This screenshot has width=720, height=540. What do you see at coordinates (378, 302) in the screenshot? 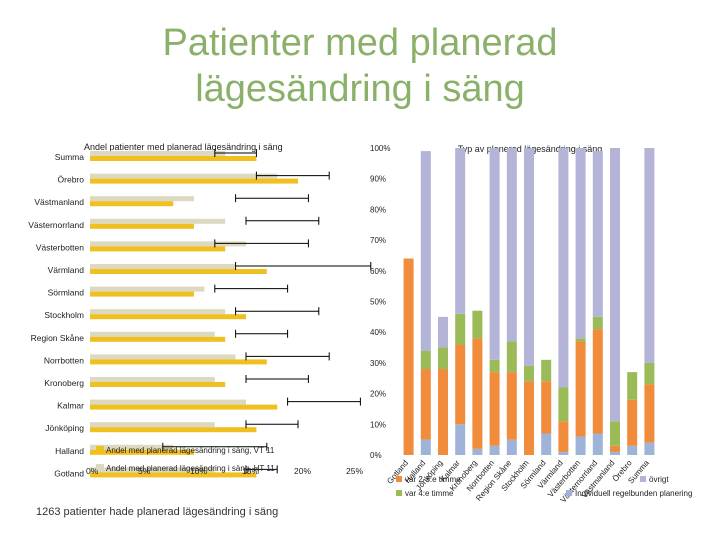
I see `right-y-tick: 50%` at bounding box center [378, 302].